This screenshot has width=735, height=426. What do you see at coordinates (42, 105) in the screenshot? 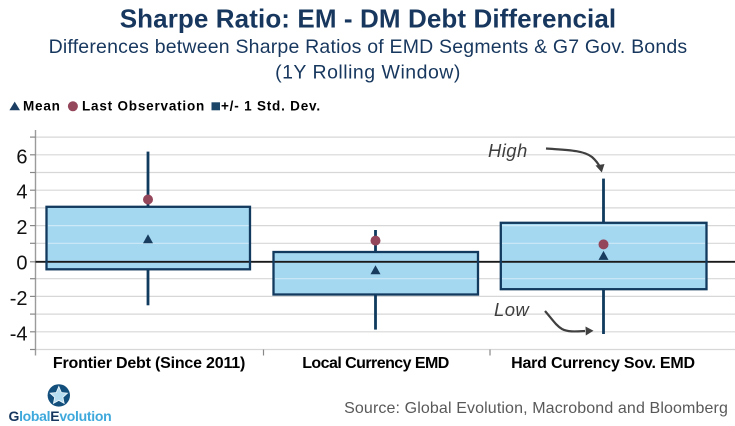
I see `svg-text: Mean` at bounding box center [42, 105].